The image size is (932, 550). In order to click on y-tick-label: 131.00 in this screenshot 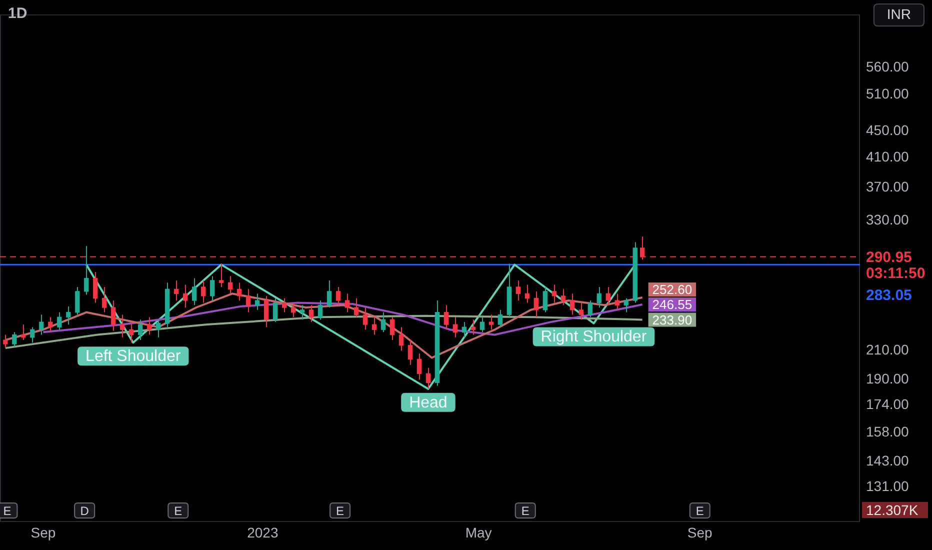, I will do `click(888, 486)`.